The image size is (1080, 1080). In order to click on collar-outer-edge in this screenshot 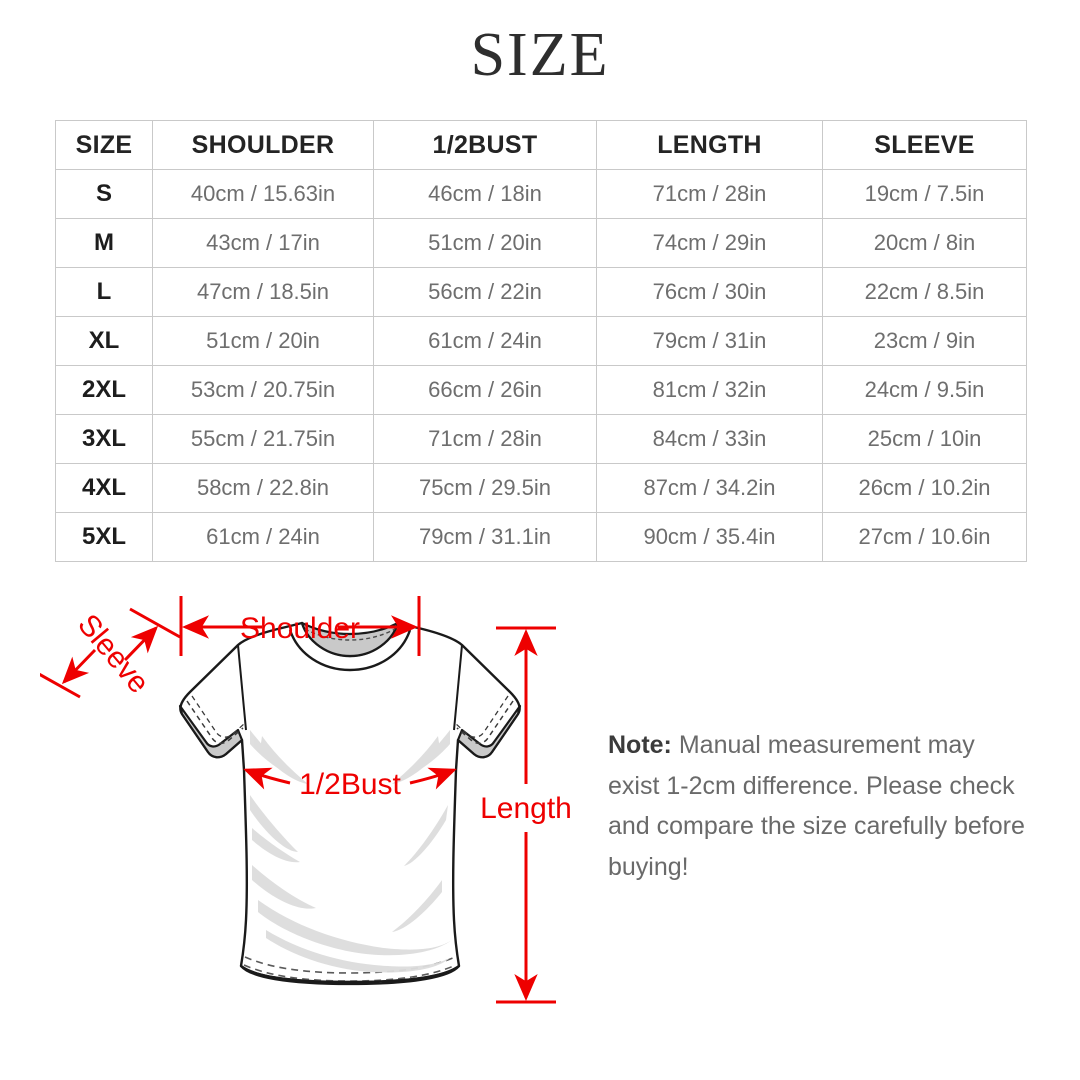, I will do `click(350, 650)`.